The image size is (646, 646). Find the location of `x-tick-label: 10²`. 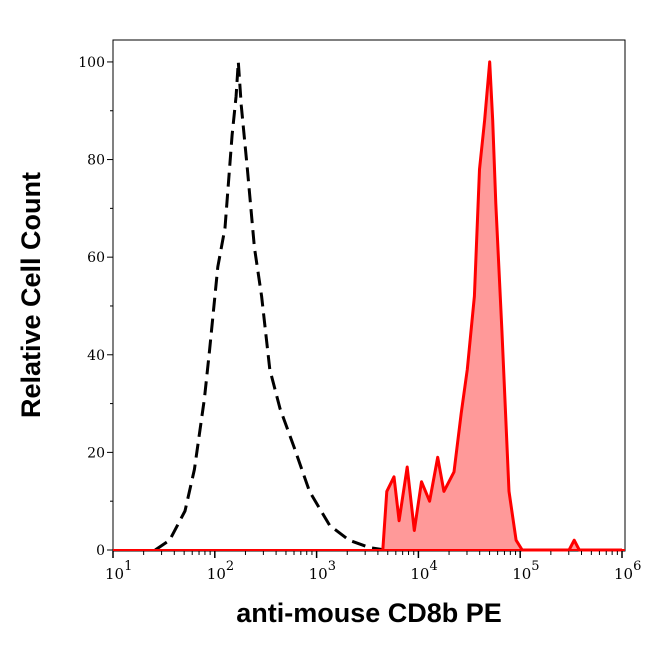

x-tick-label: 10² is located at coordinates (220, 571).